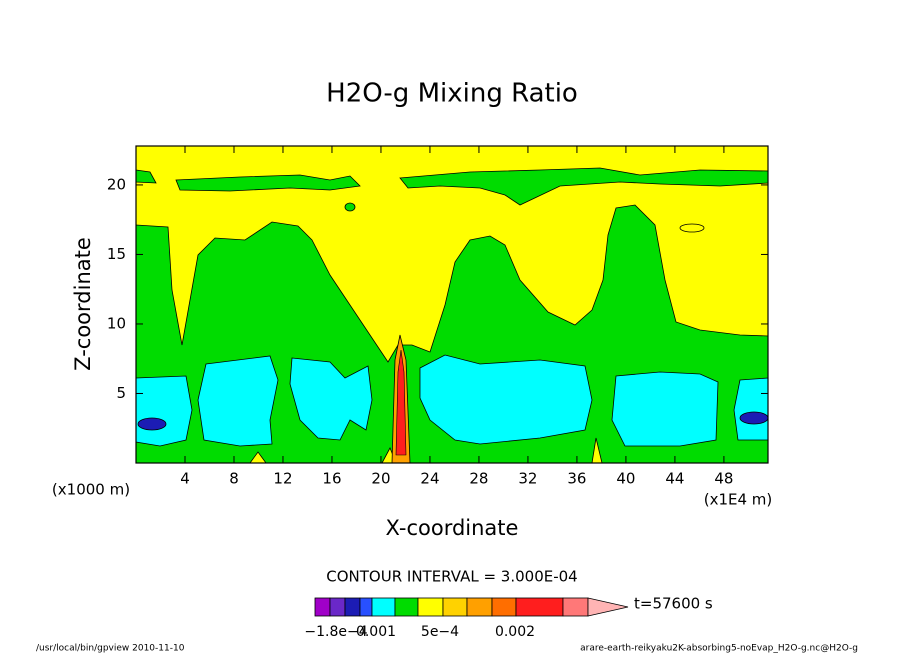 The width and height of the screenshot is (904, 658). What do you see at coordinates (234, 479) in the screenshot?
I see `x-tick-label: 8` at bounding box center [234, 479].